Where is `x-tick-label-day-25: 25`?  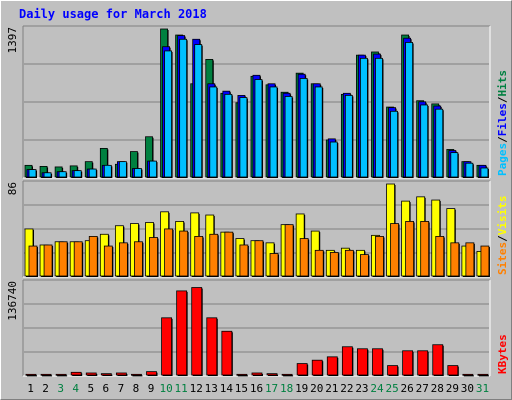 x-tick-label-day-25: 25 is located at coordinates (391, 388).